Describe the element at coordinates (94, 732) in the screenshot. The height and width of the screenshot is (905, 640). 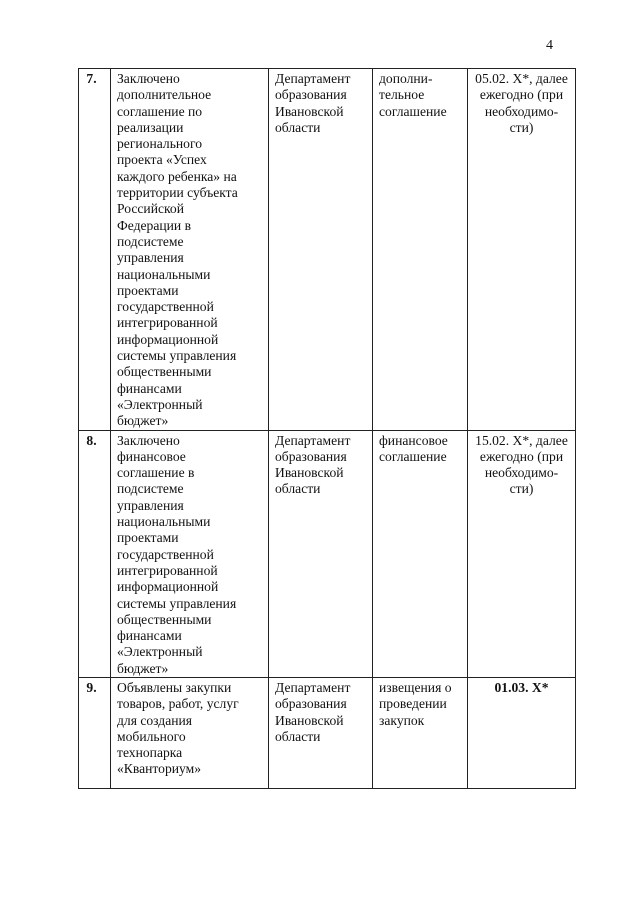
I see `row-number: 9.` at that location.